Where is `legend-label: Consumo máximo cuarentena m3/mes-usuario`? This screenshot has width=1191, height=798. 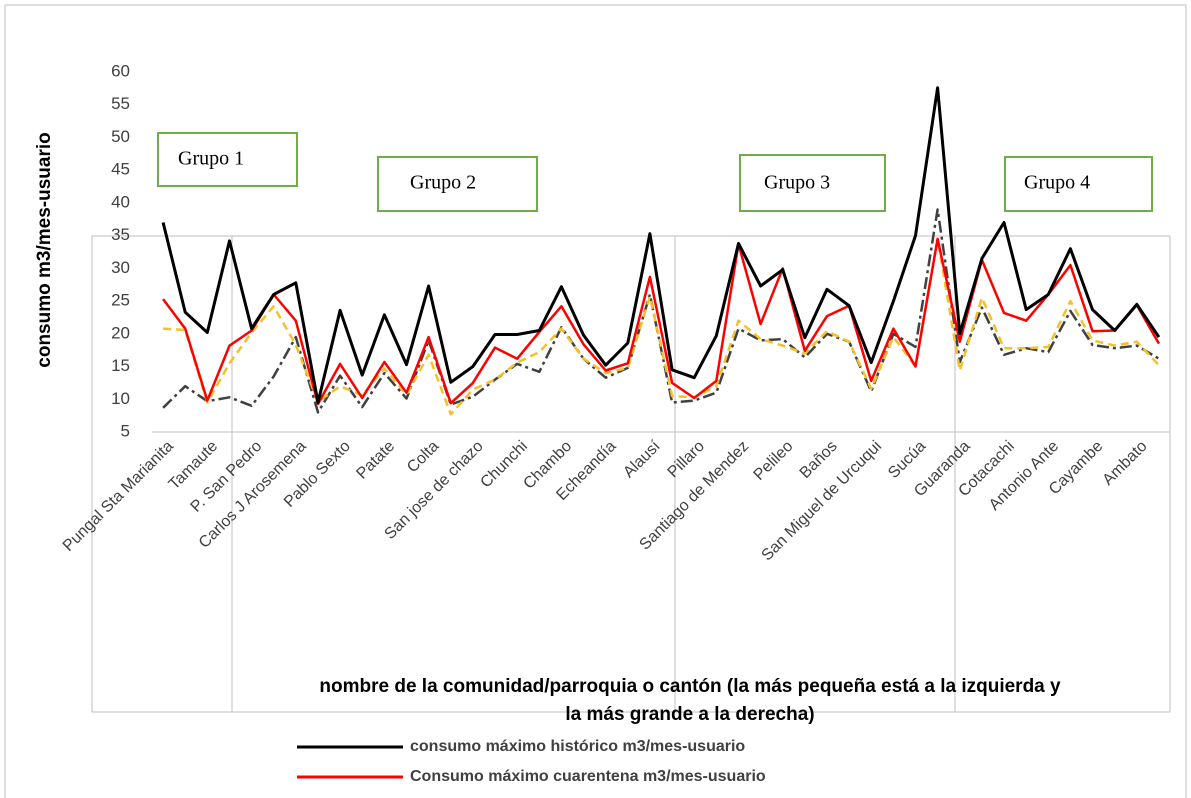 legend-label: Consumo máximo cuarentena m3/mes-usuario is located at coordinates (588, 776).